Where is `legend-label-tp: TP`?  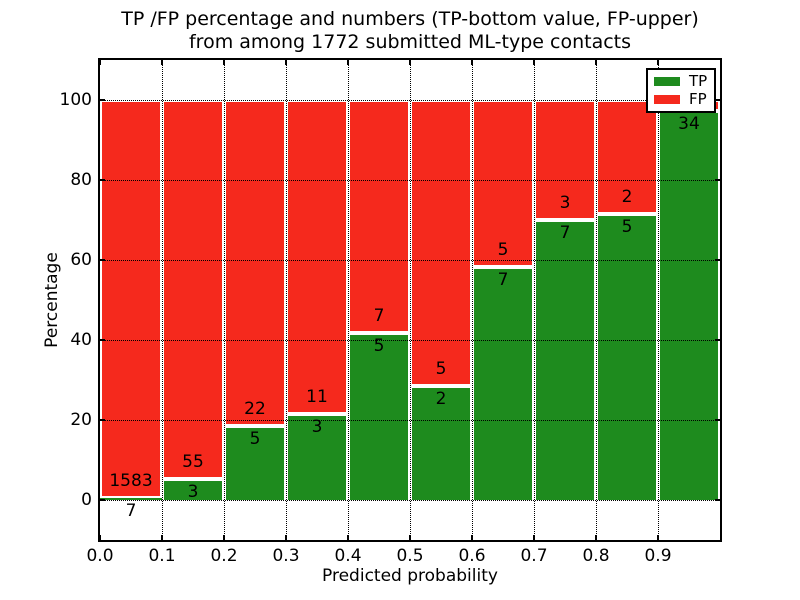 legend-label-tp: TP is located at coordinates (698, 80).